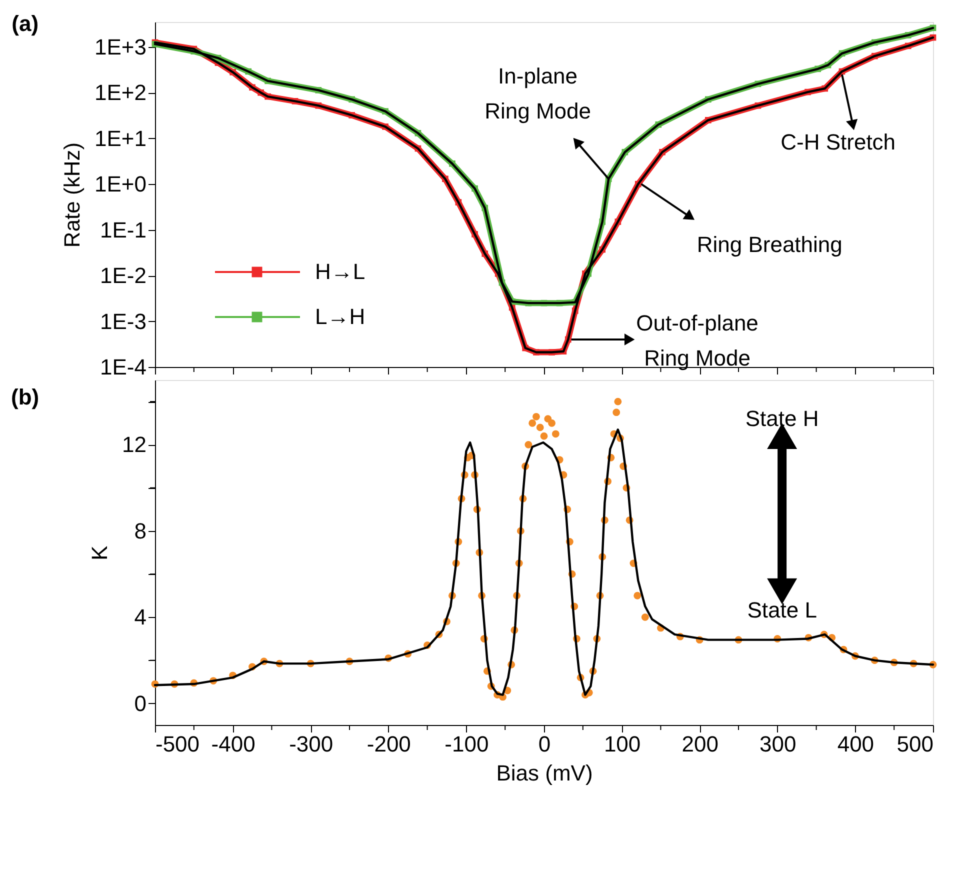 The width and height of the screenshot is (980, 874). What do you see at coordinates (388, 744) in the screenshot?
I see `x-tick-label: -200` at bounding box center [388, 744].